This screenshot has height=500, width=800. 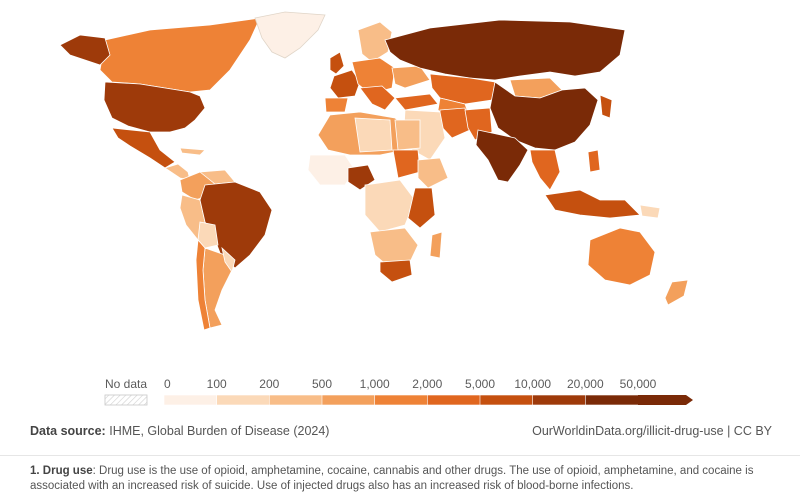 I want to click on country-algeria, so click(x=373, y=135).